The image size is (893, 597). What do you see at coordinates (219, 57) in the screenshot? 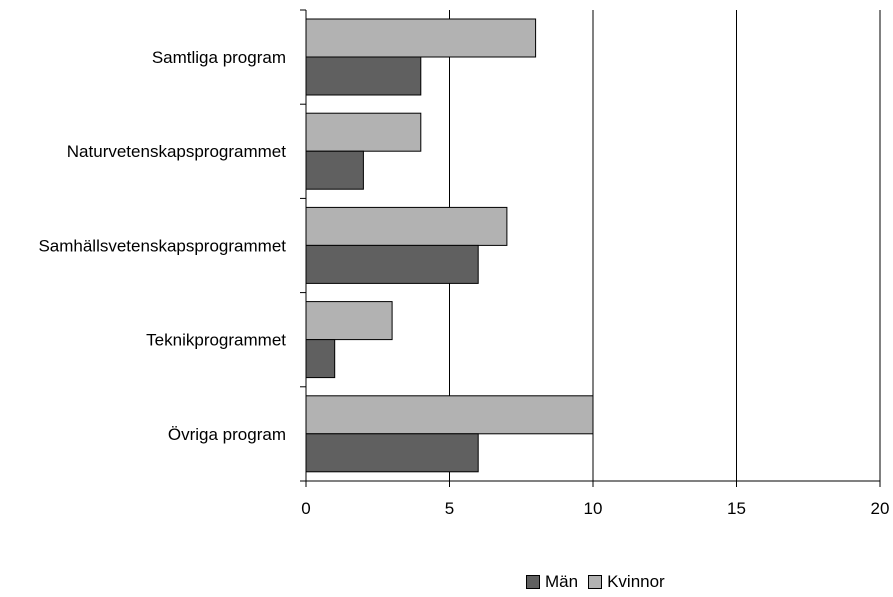
I see `category-label-0: Samtliga program` at bounding box center [219, 57].